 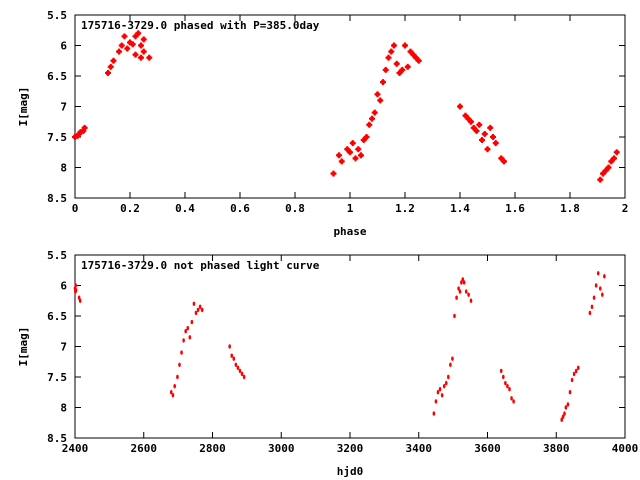 What do you see at coordinates (200, 265) in the screenshot?
I see `plot-title: 175716-3729.0 not phased light curve` at bounding box center [200, 265].